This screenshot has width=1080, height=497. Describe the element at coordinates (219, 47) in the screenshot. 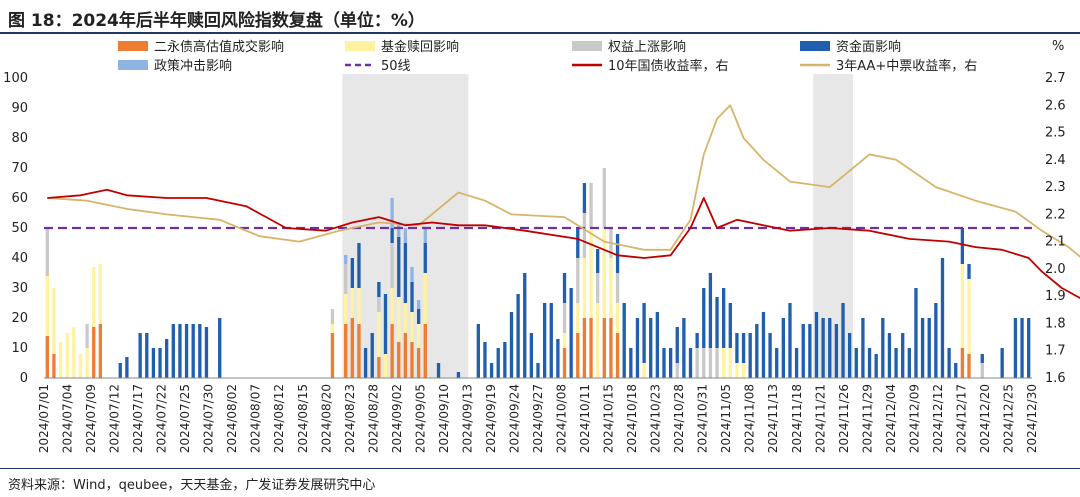

I see `legend-label: 二永债高估值成交影响` at that location.